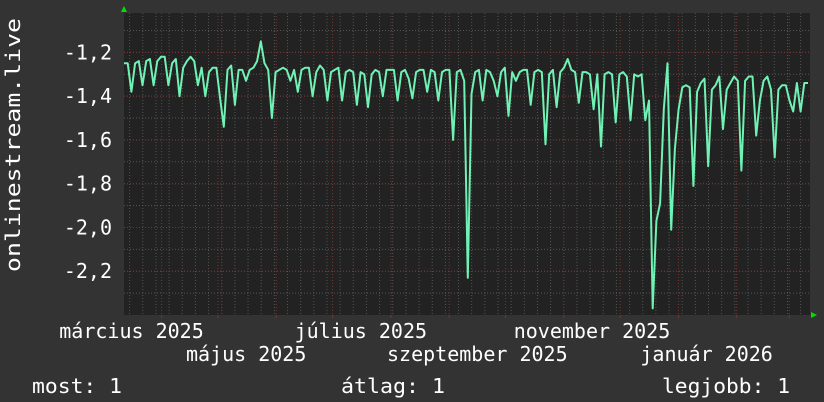  I want to click on y-axis-label: onlinestream.live, so click(13, 145).